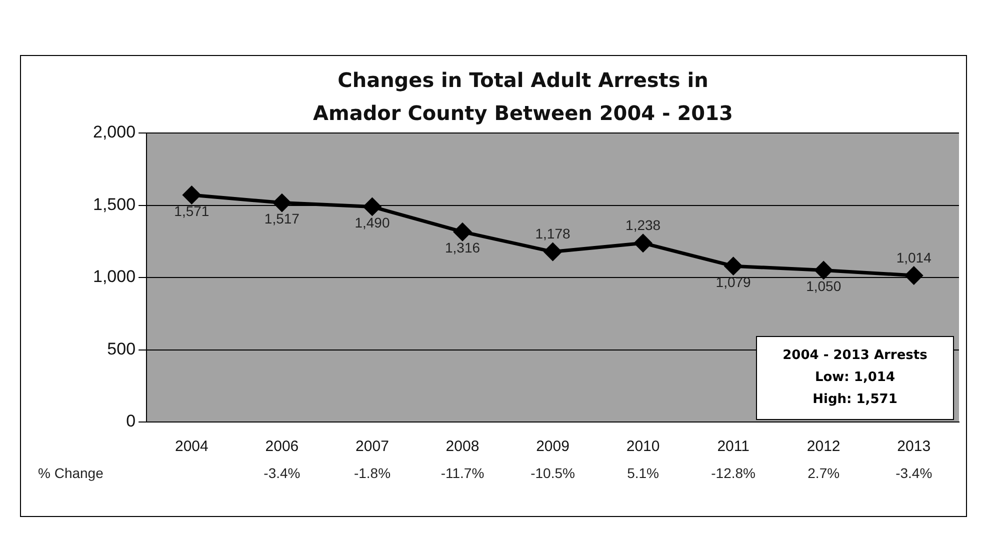 This screenshot has height=534, width=987. What do you see at coordinates (914, 257) in the screenshot?
I see `text: 1,014` at bounding box center [914, 257].